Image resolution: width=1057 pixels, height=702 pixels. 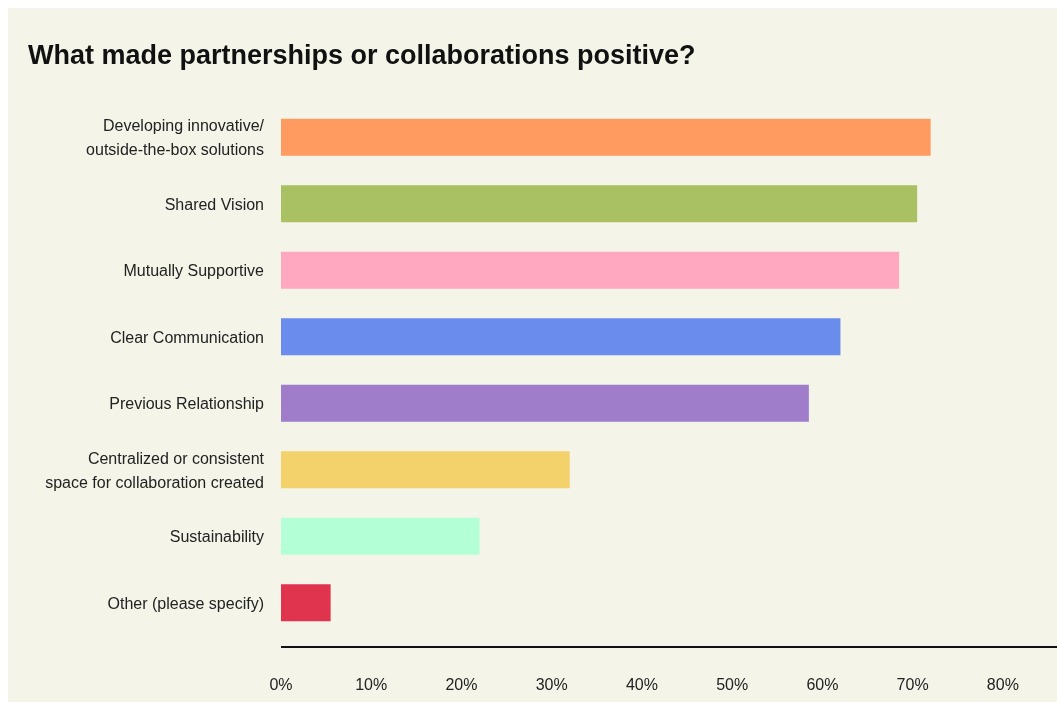 What do you see at coordinates (912, 685) in the screenshot?
I see `x-tick-label: 70%` at bounding box center [912, 685].